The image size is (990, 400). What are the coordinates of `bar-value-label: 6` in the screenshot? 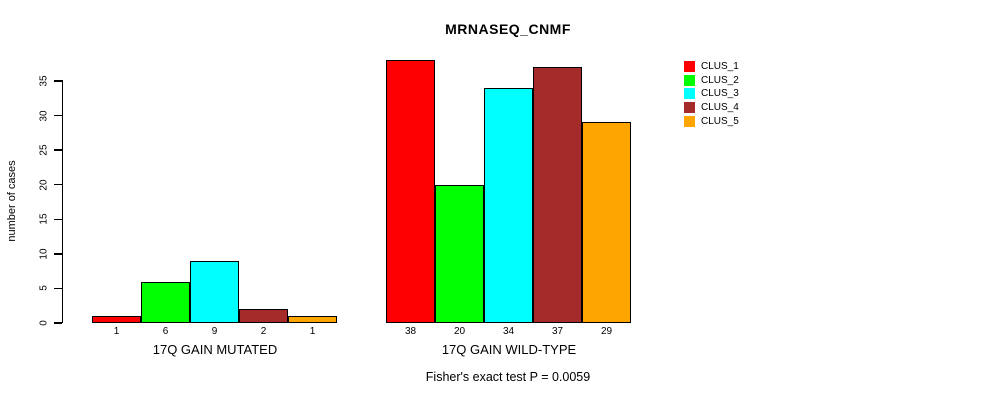 It's located at (165, 331).